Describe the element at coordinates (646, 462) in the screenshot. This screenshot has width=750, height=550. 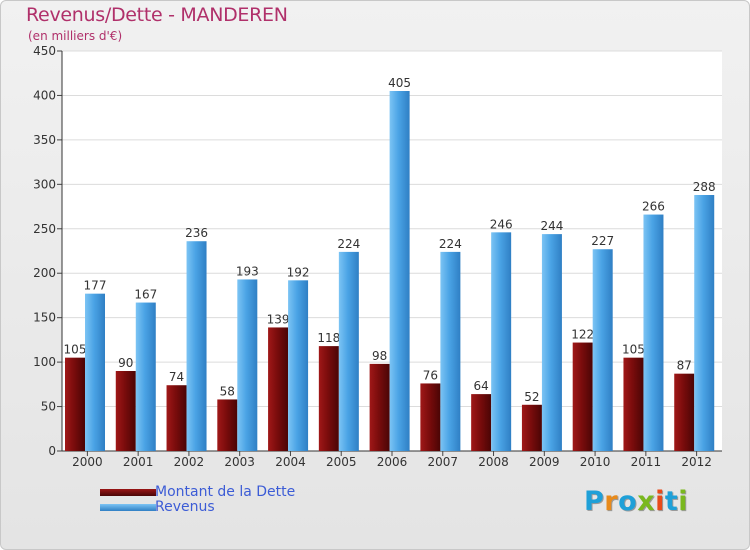
I see `x-tick-label: 2011` at that location.